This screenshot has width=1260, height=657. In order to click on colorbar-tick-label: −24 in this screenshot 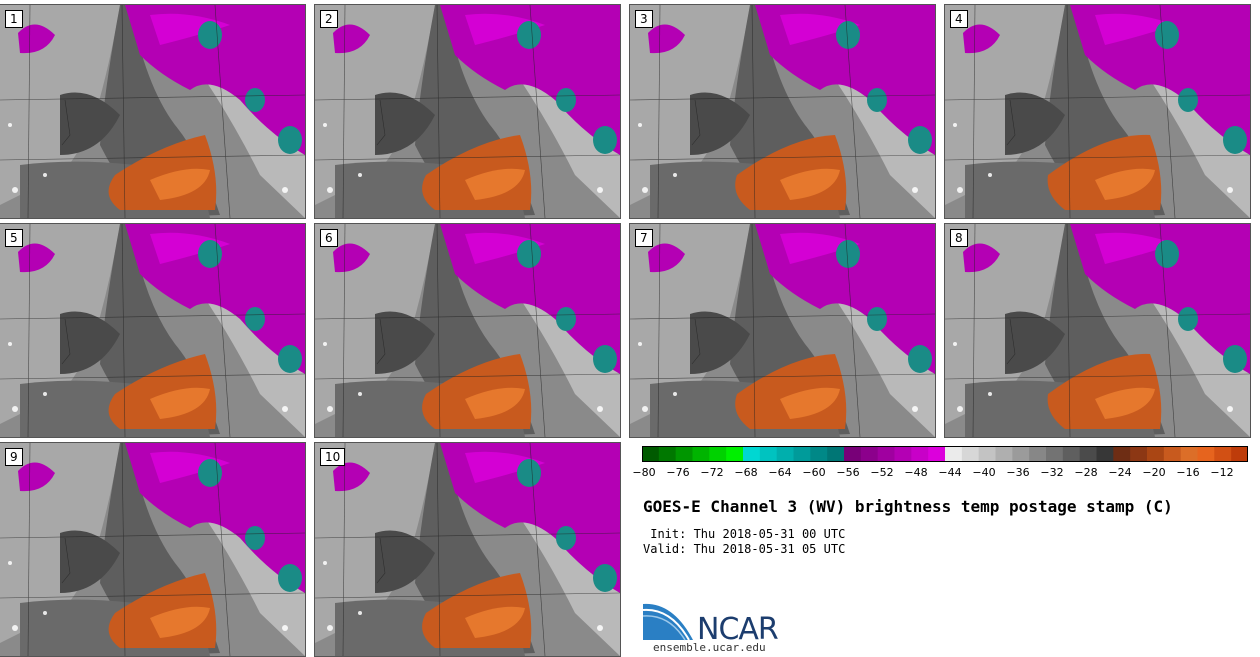, I will do `click(1120, 472)`.